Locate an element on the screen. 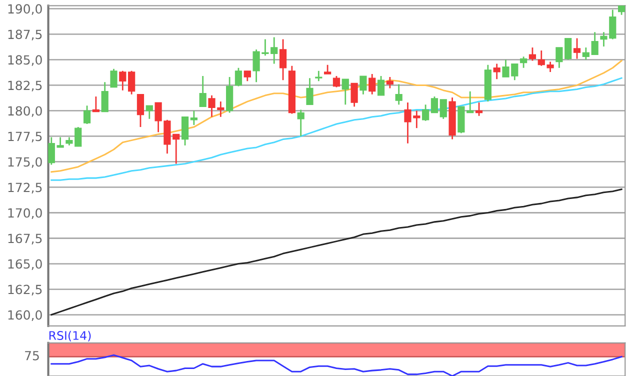  y-tick-label: 165,0 is located at coordinates (25, 264).